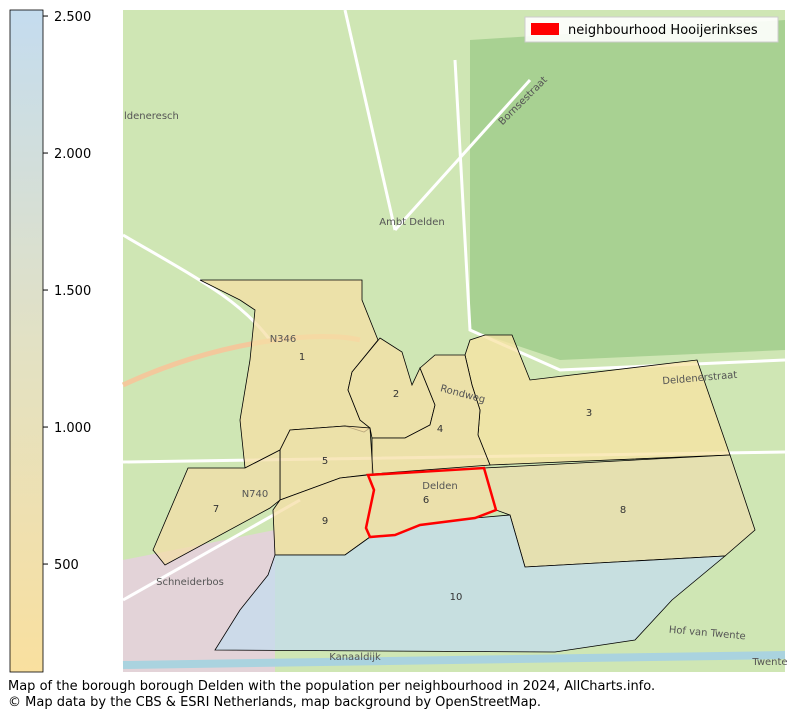  I want to click on colorbar-tick-label: 2.500, so click(72, 17).